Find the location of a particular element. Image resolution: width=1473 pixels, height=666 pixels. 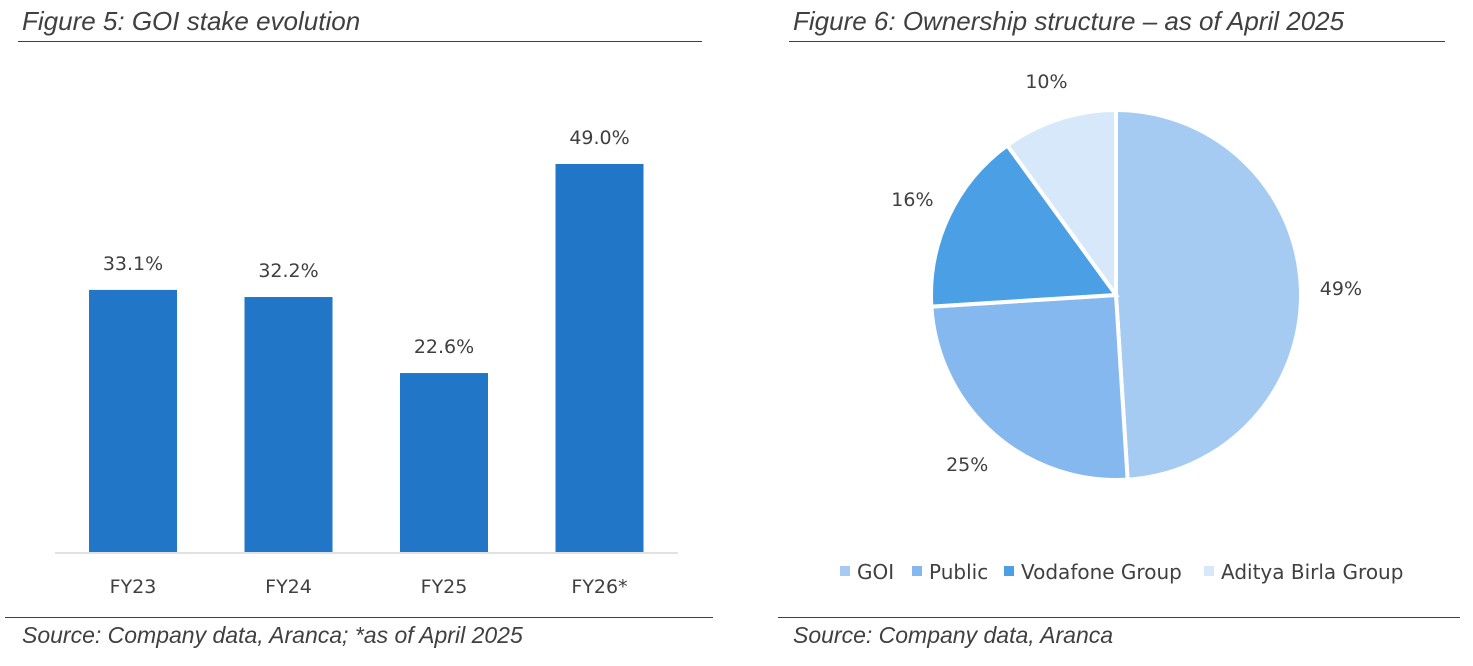

x-tick-label: FY25 is located at coordinates (444, 587).